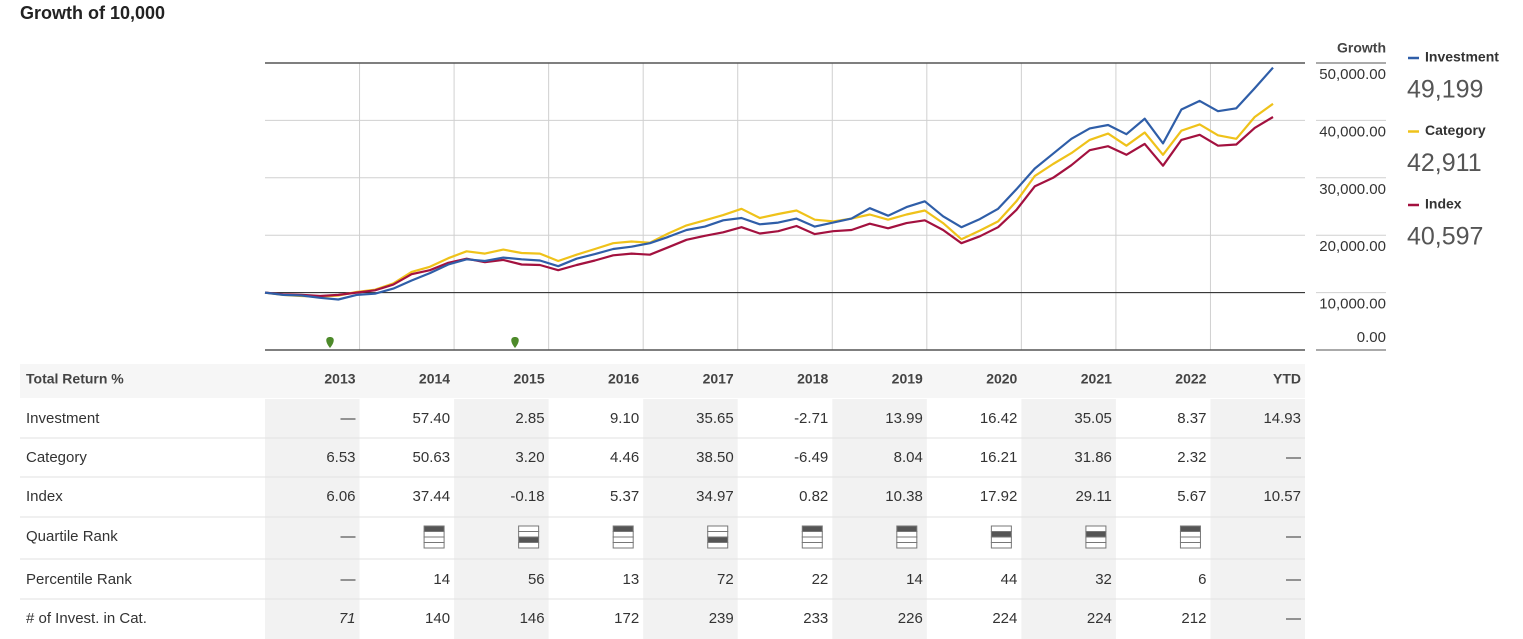  What do you see at coordinates (908, 457) in the screenshot?
I see `table-cell: 8.04` at bounding box center [908, 457].